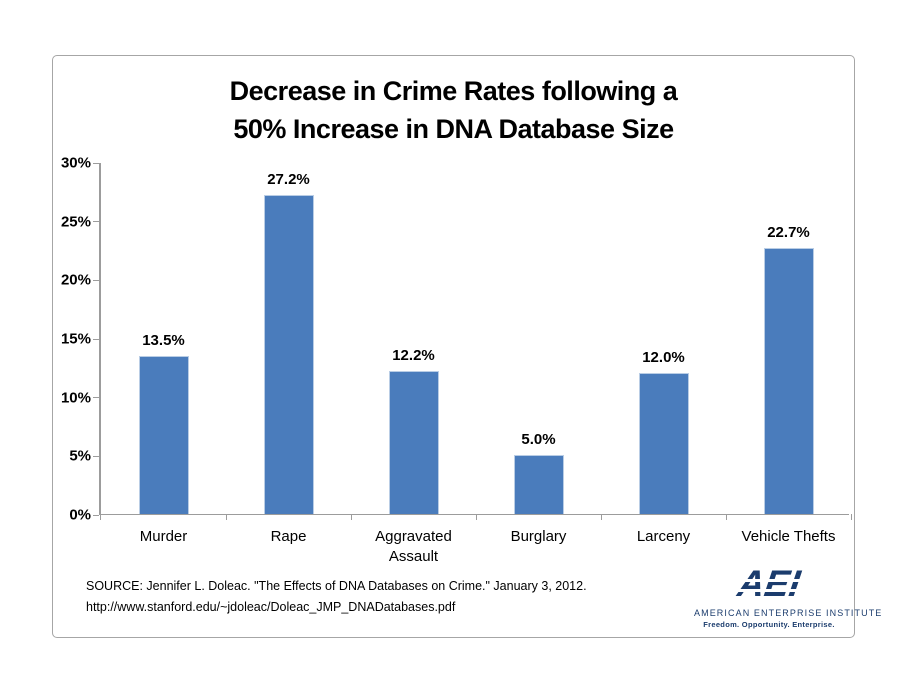 Image resolution: width=907 pixels, height=691 pixels. I want to click on bar-value-label-vehicle-thefts: 22.7%, so click(788, 232).